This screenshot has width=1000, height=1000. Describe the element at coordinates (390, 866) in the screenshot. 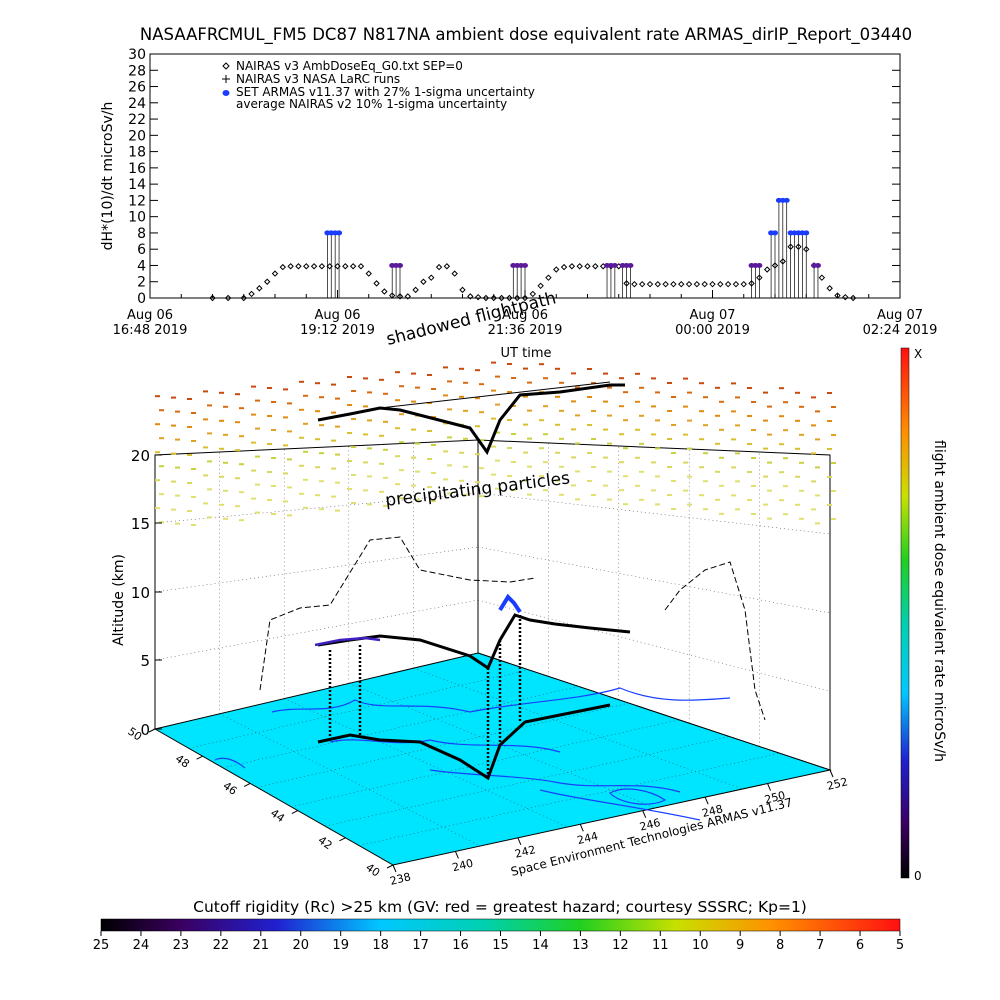

I see `lat-tick-mark` at that location.